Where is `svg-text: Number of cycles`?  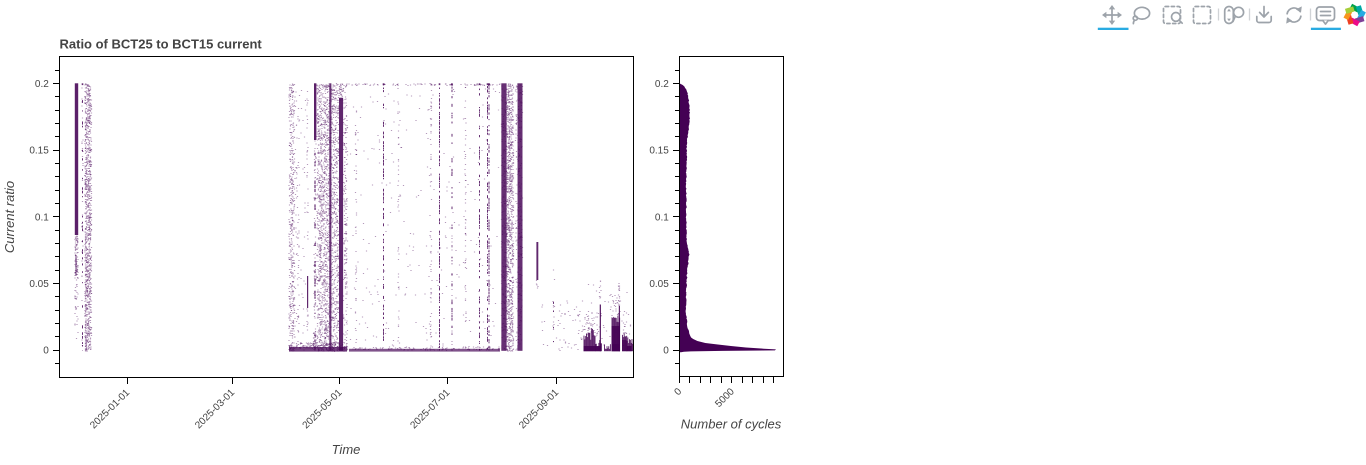
svg-text: Number of cycles is located at coordinates (731, 424).